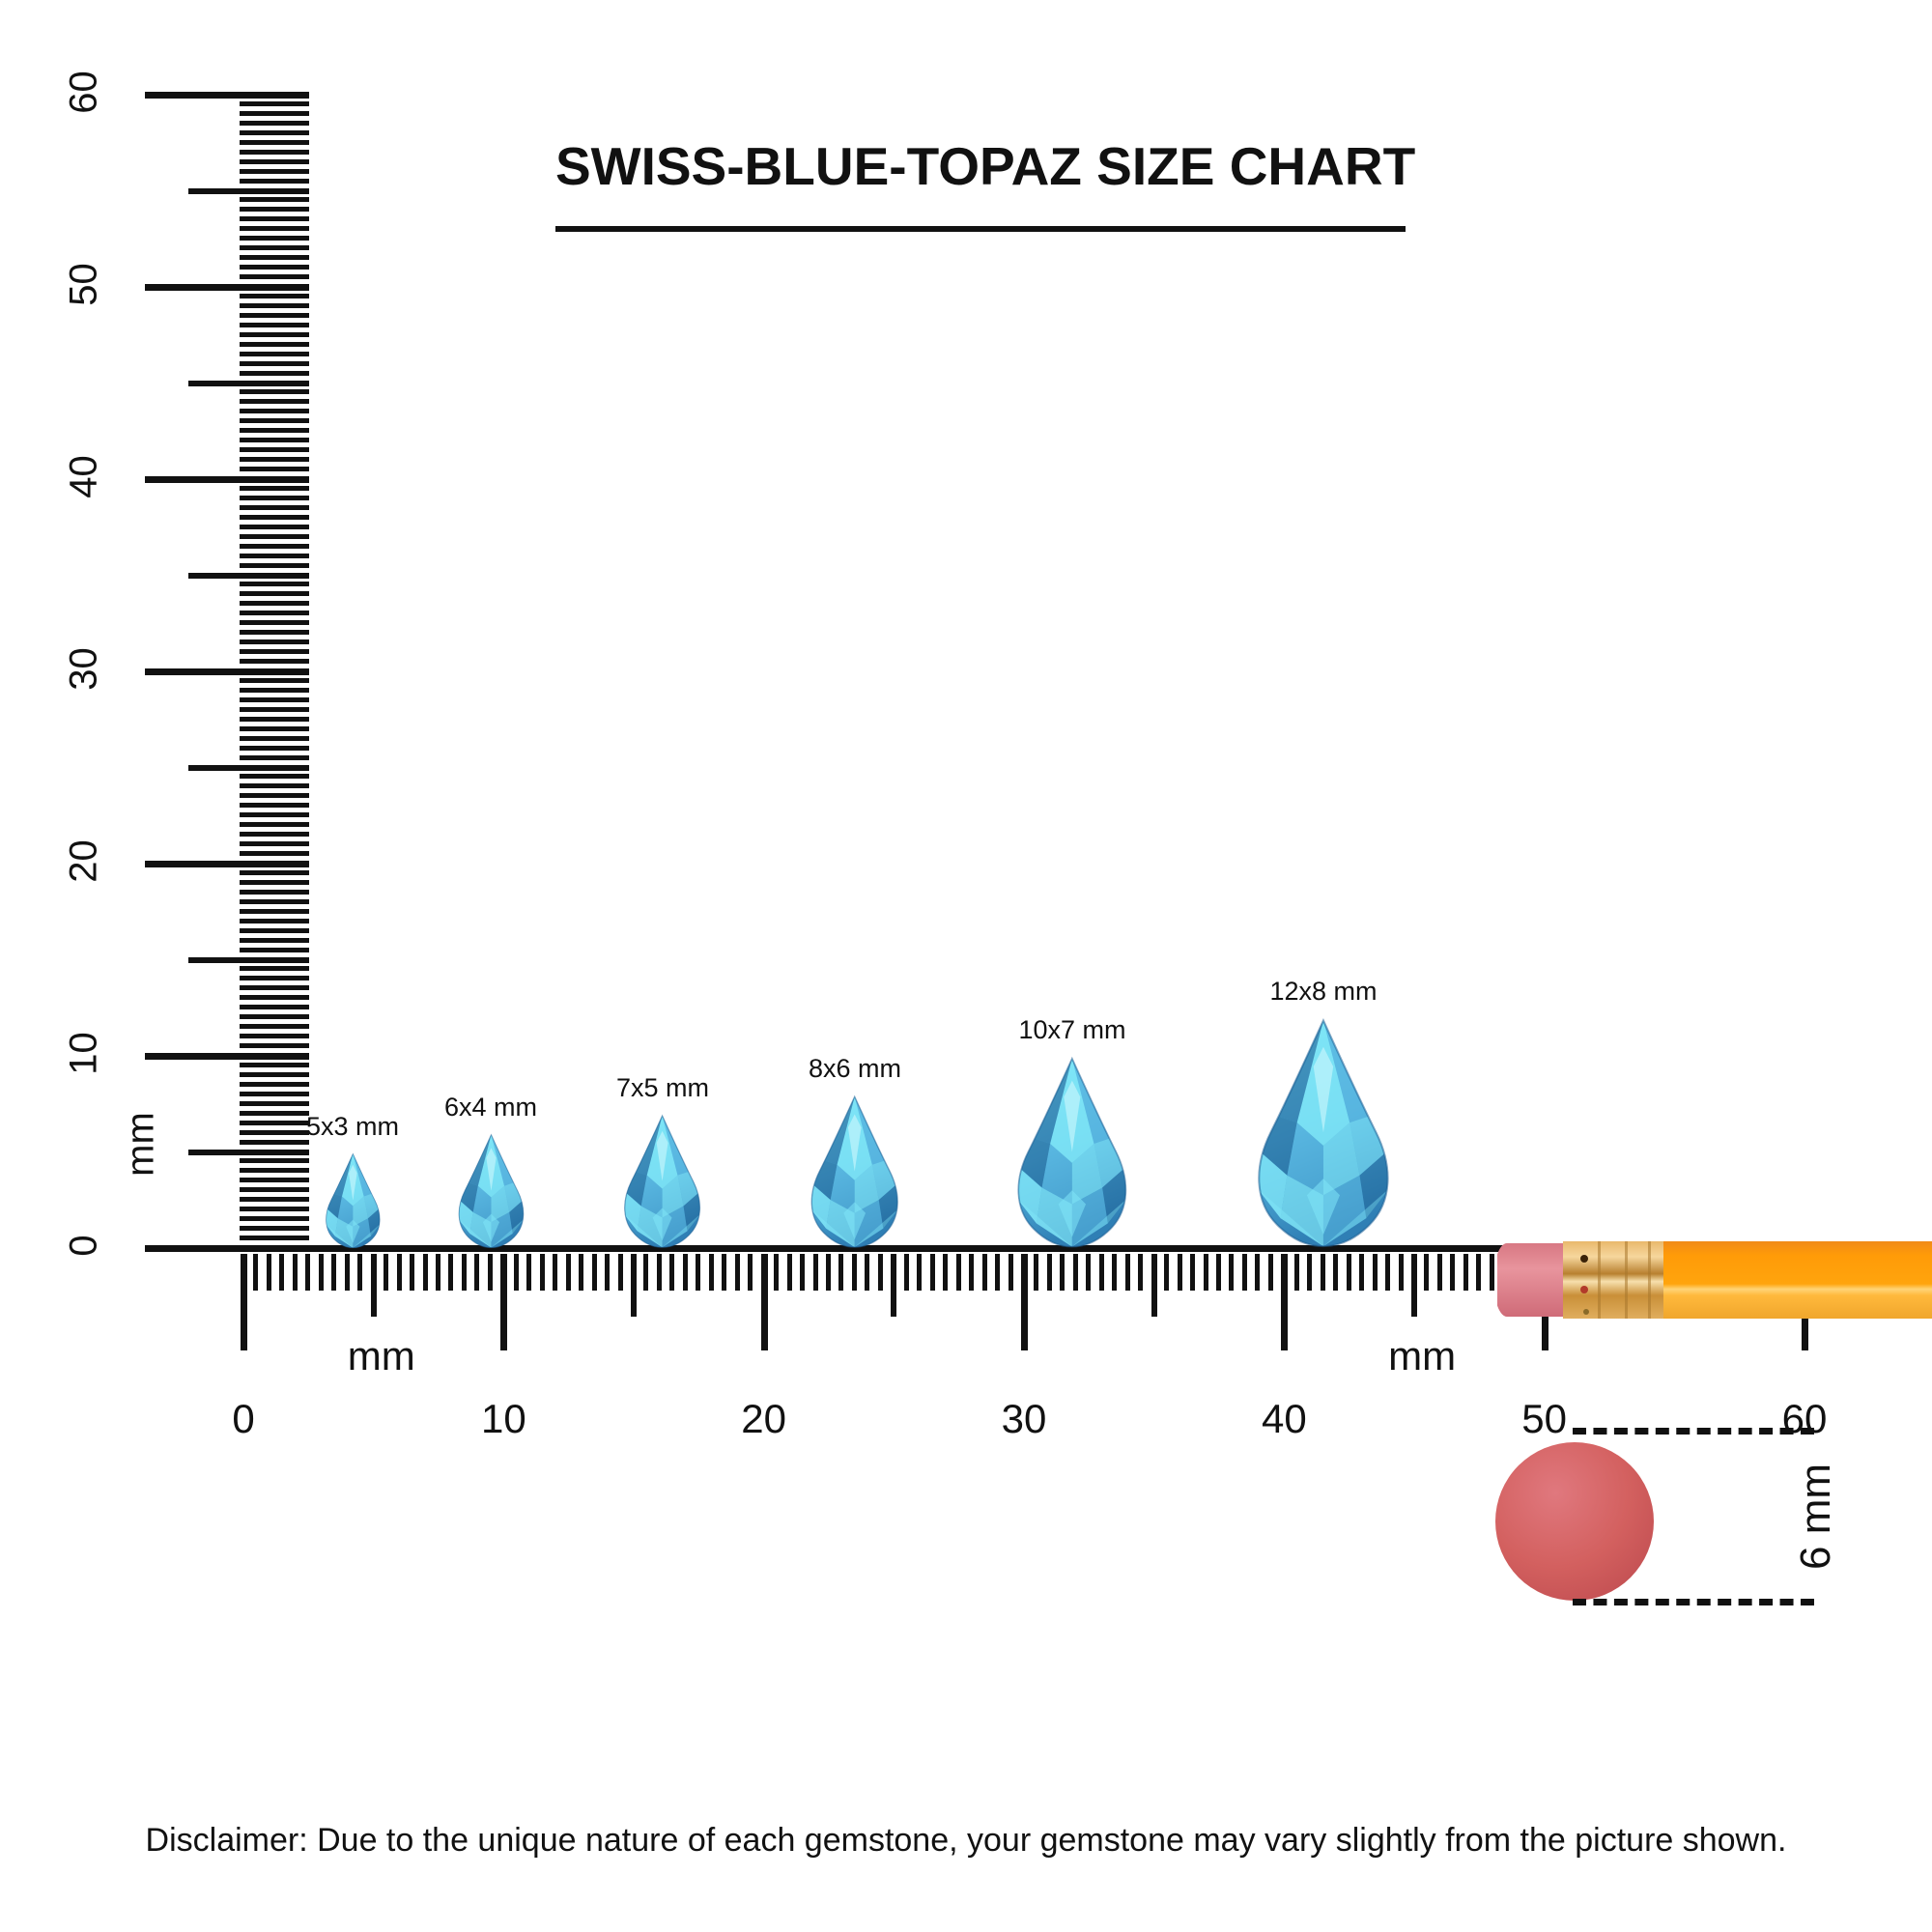 The width and height of the screenshot is (1932, 1932). I want to click on vertical-tick-label: 60, so click(83, 92).